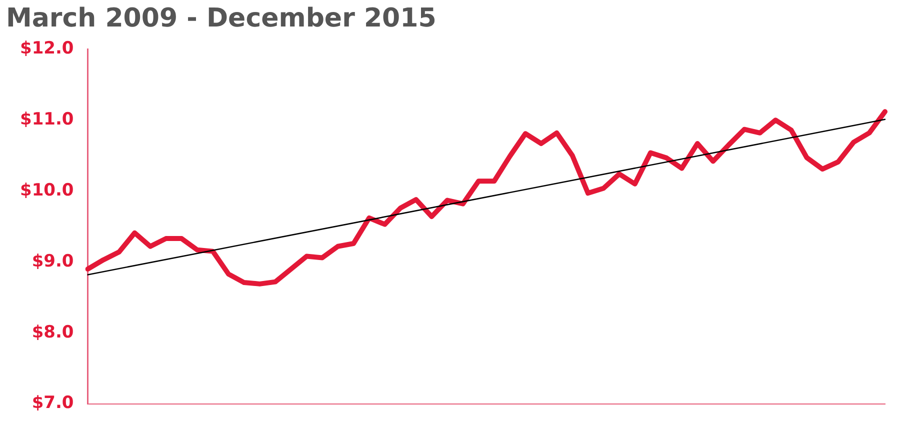 The image size is (899, 428). I want to click on y-tick-label: $12.0, so click(47, 48).